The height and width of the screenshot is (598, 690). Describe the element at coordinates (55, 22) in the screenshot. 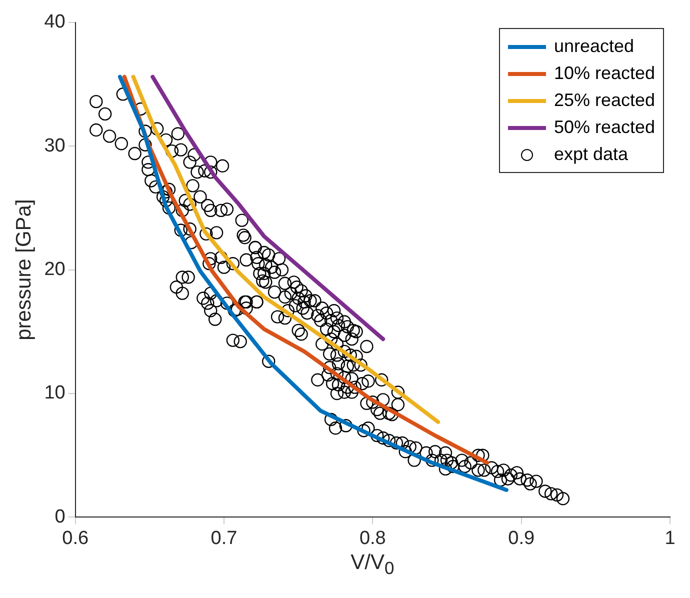

I see `y-tick-label: 40` at that location.